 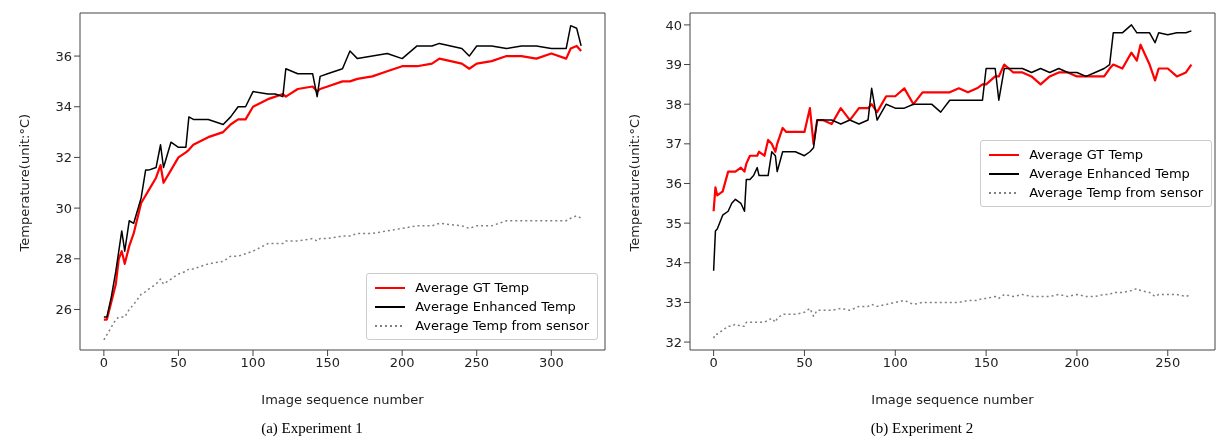 What do you see at coordinates (673, 25) in the screenshot?
I see `y-tick-label: 40` at bounding box center [673, 25].